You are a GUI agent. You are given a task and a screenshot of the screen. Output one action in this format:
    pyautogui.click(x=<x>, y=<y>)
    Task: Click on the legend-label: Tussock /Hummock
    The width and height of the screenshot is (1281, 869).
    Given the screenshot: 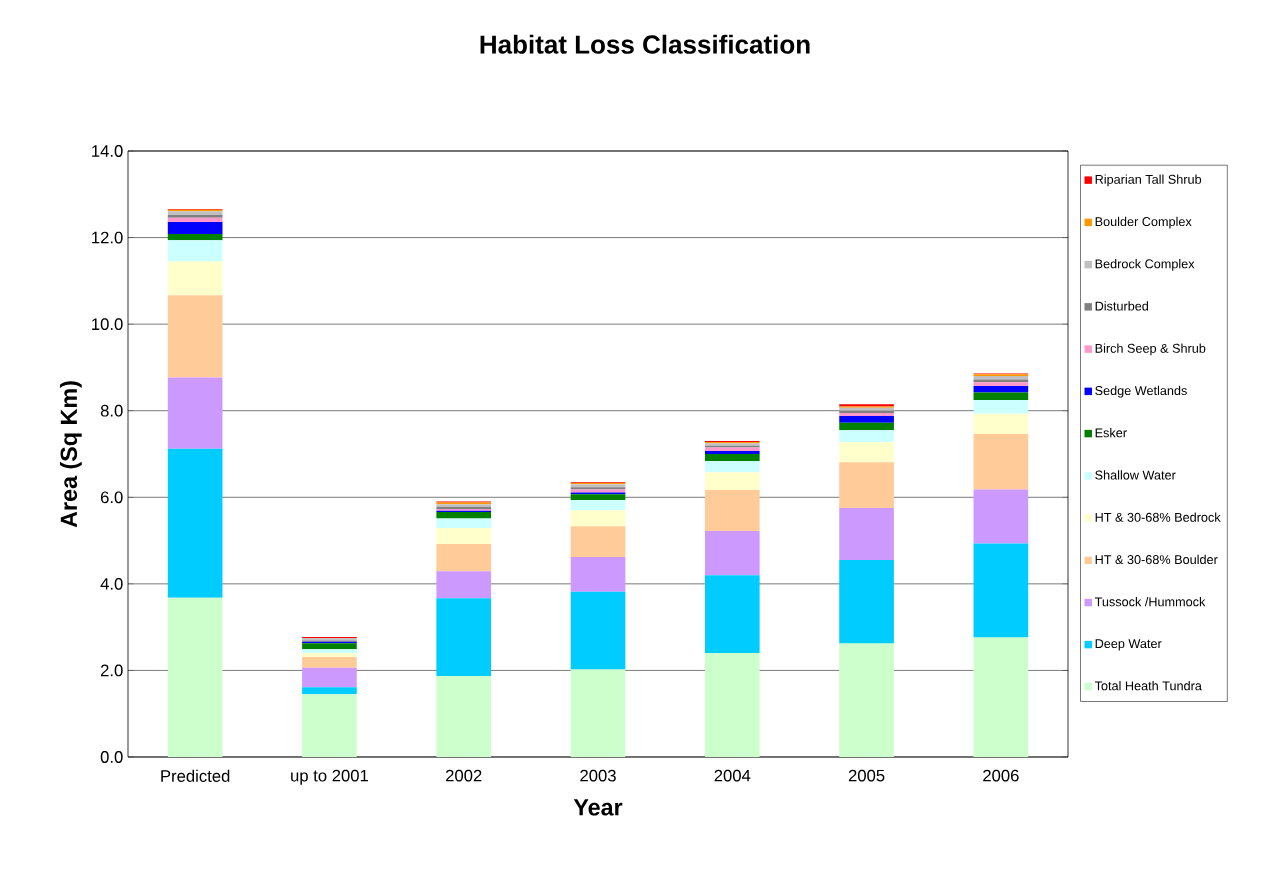 What is the action you would take?
    pyautogui.click(x=1150, y=601)
    